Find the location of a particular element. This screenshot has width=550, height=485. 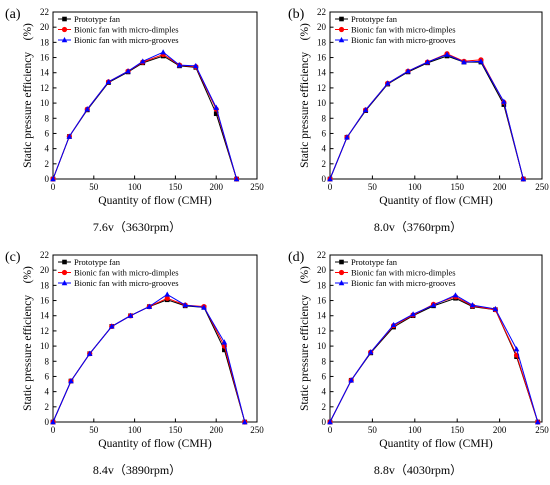

y-tick-label: 10 is located at coordinates (322, 103).